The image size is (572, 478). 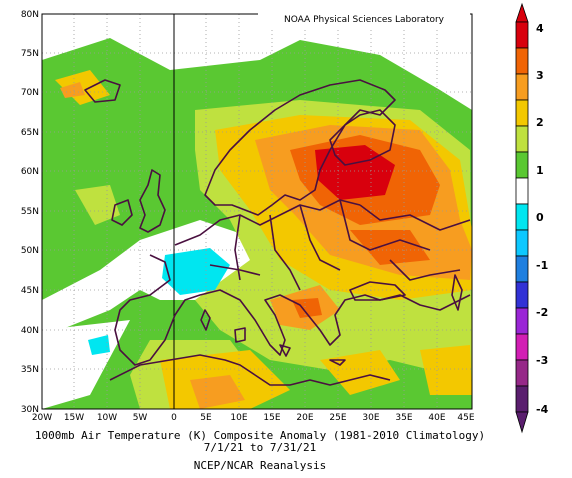 I want to click on lat-label: 30N, so click(x=30, y=410).